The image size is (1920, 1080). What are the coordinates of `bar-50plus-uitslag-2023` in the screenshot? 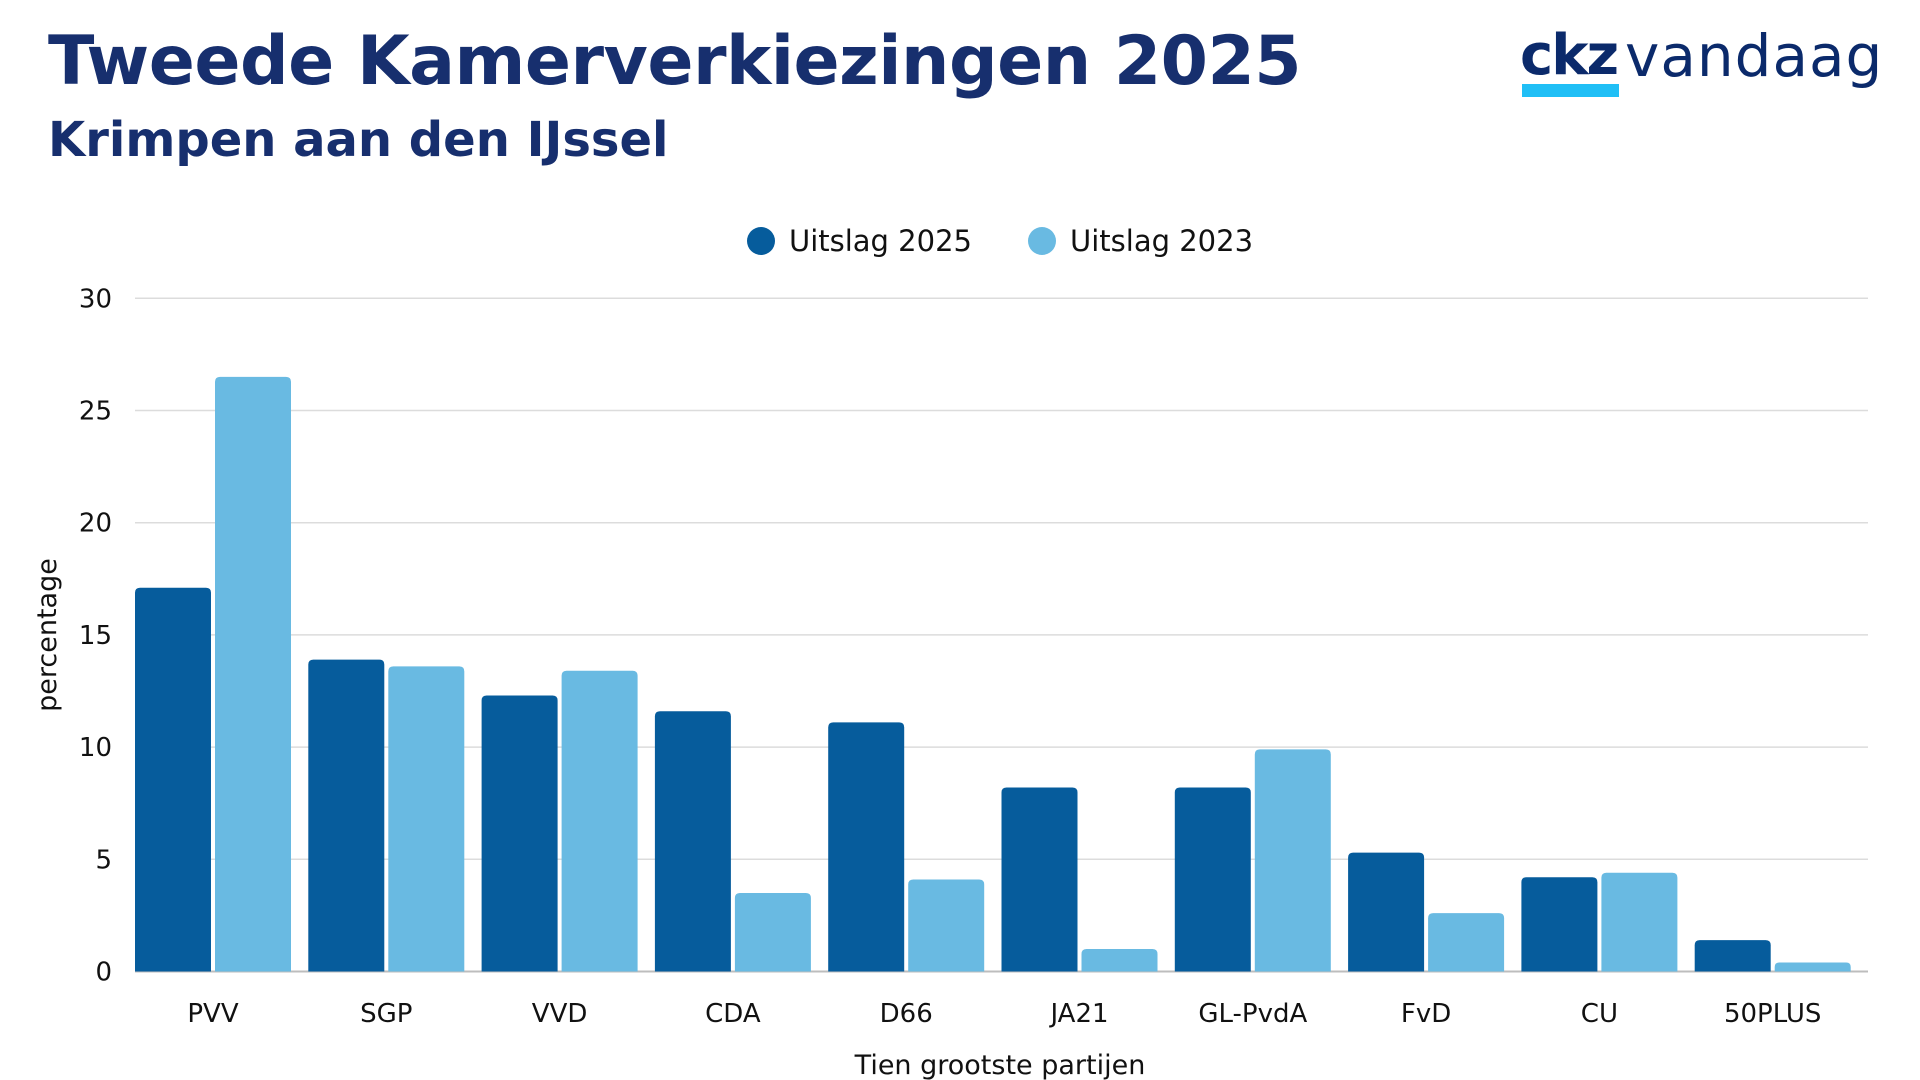 It's located at (1812, 967).